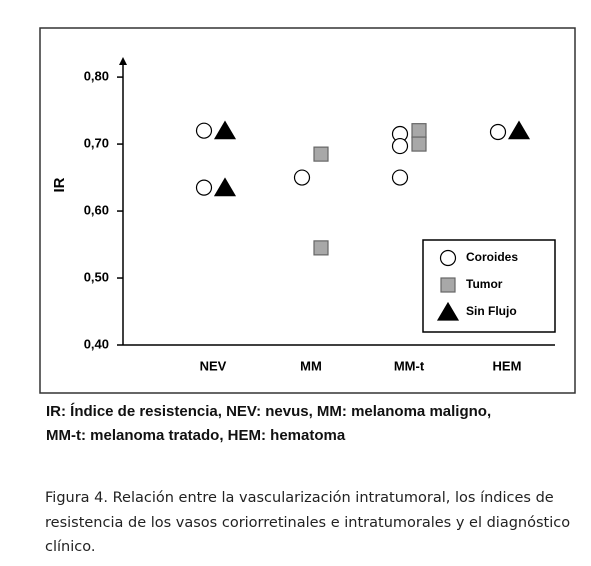  I want to click on x-tick-label: HEM, so click(507, 365).